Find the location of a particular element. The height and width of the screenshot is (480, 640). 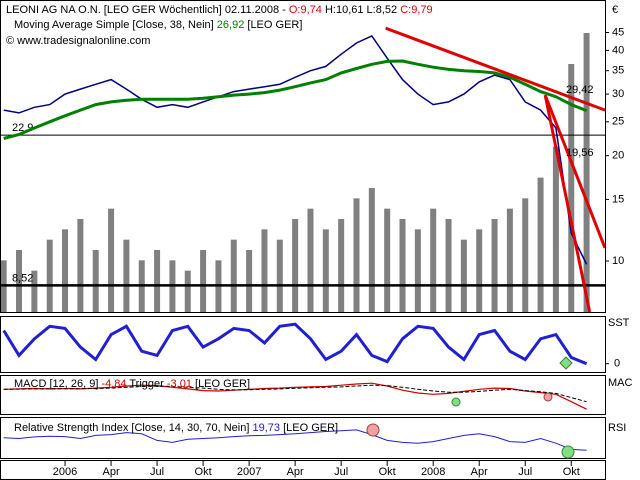

macd-label: MAC is located at coordinates (620, 383).